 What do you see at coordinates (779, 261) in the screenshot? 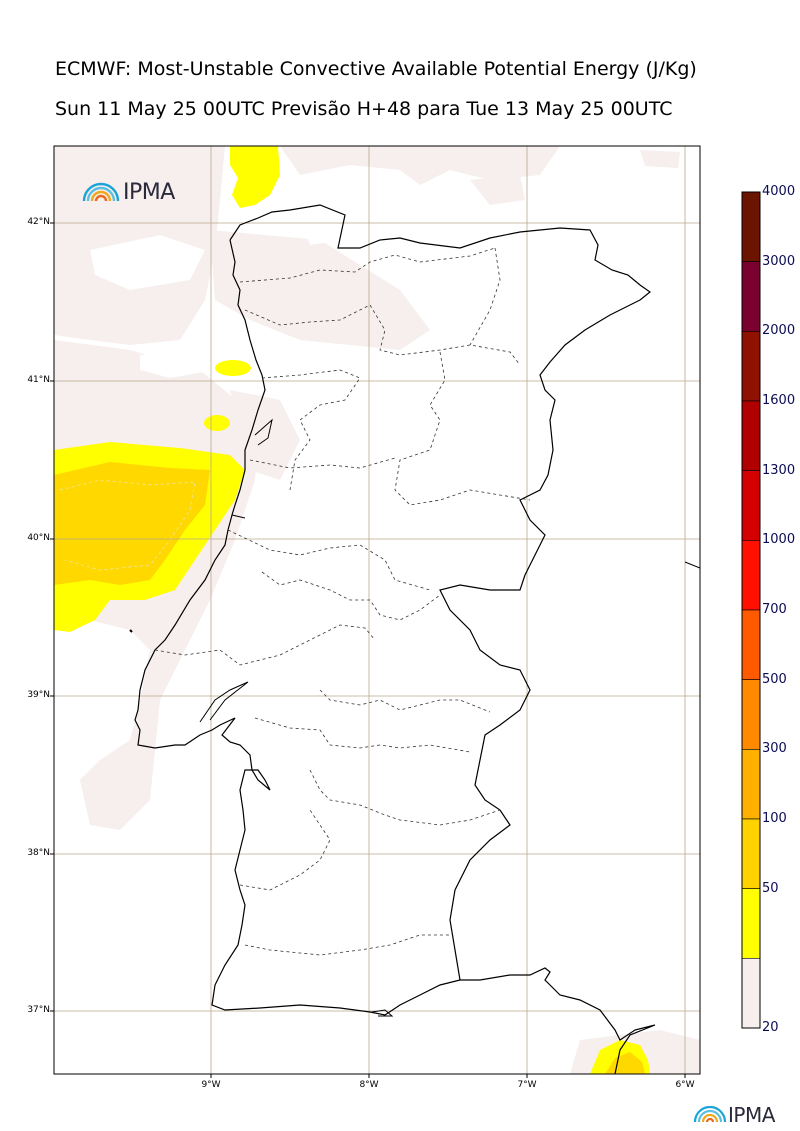
I see `colorbar-tick-label: 3000` at bounding box center [779, 261].